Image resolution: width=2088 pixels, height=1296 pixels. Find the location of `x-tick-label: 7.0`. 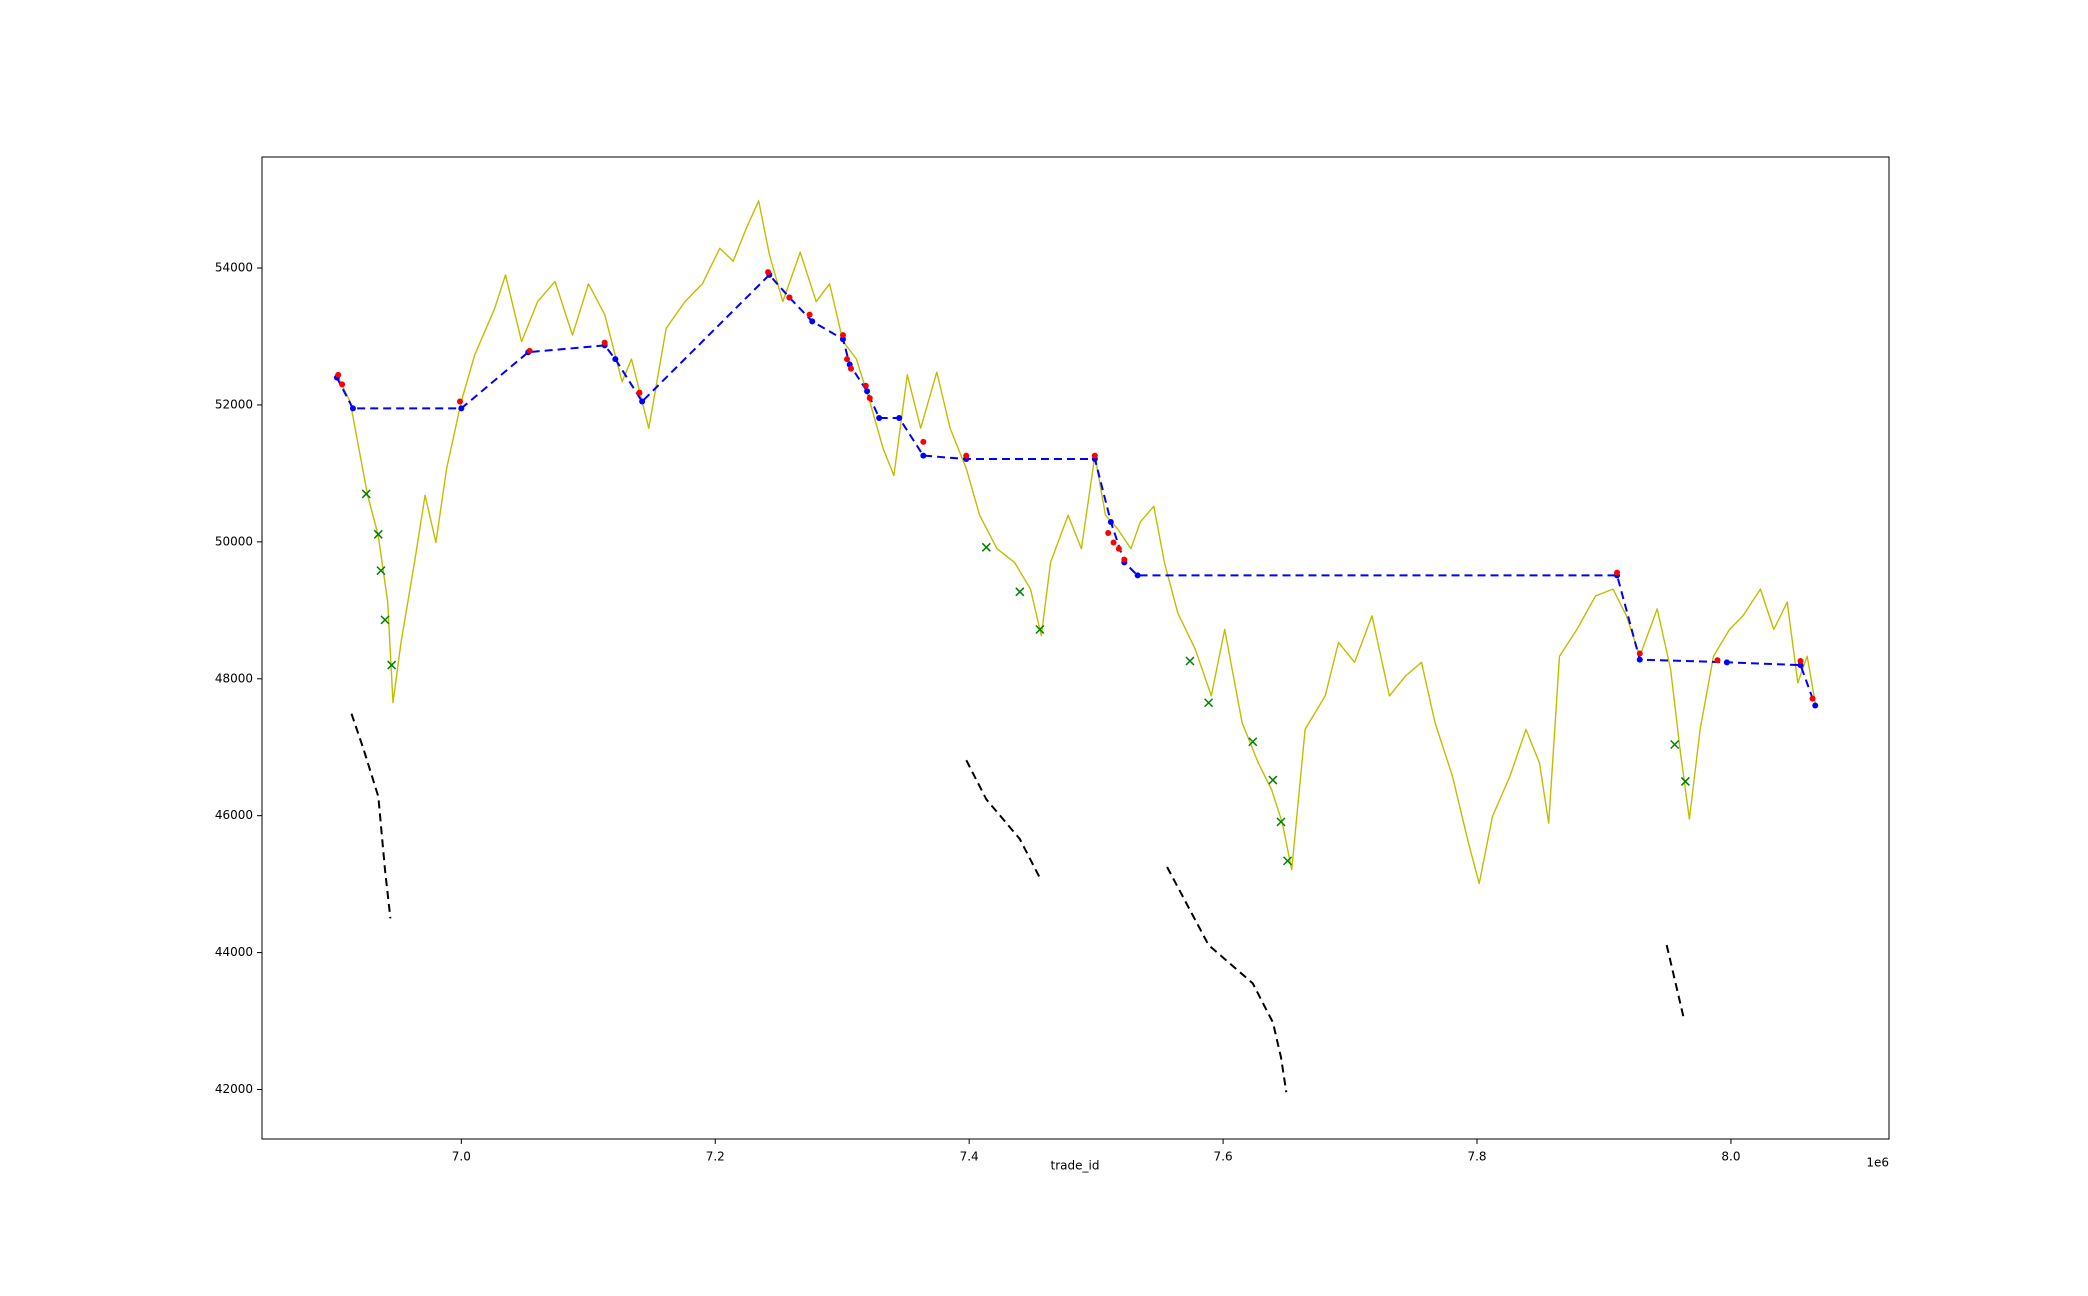

x-tick-label: 7.0 is located at coordinates (461, 1157).